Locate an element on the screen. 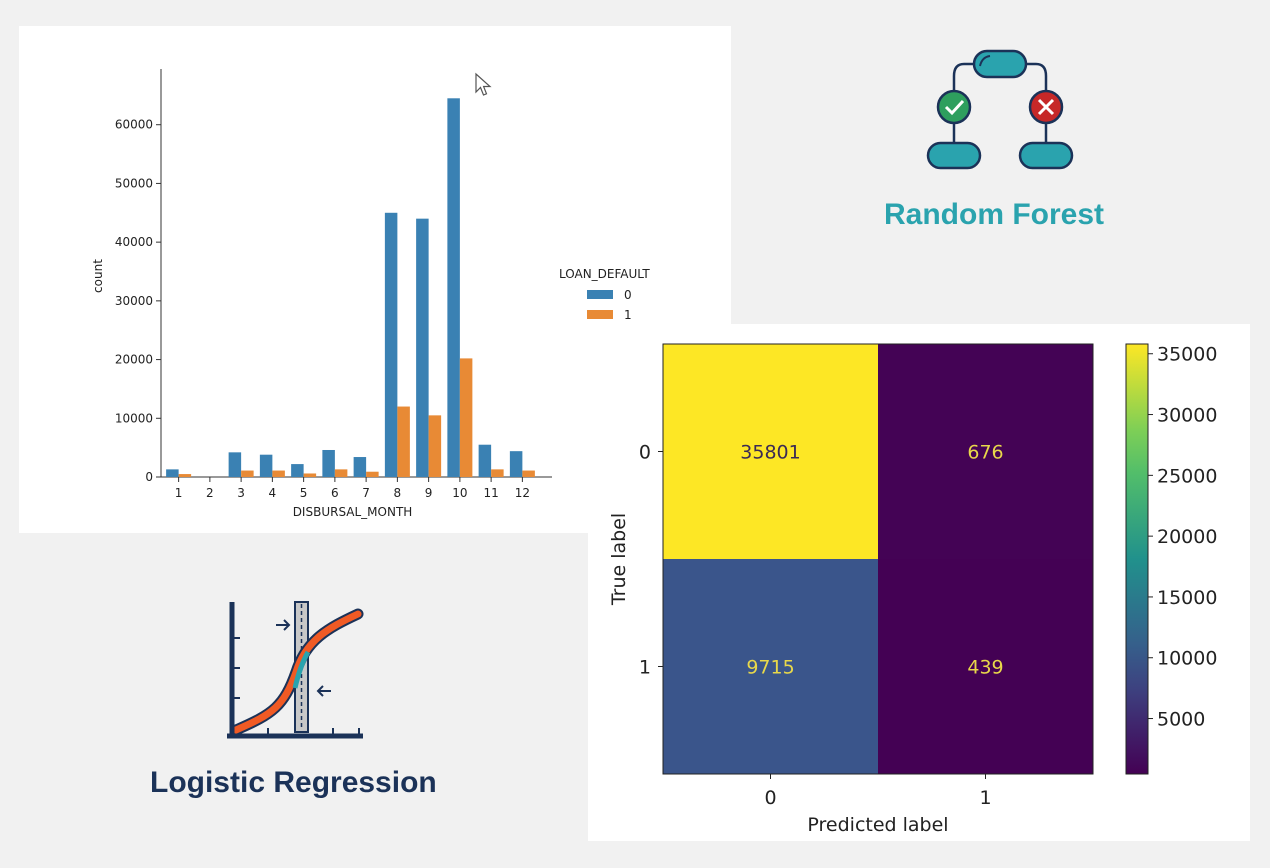 This screenshot has height=868, width=1270. y-tick-label: 10000 is located at coordinates (134, 418).